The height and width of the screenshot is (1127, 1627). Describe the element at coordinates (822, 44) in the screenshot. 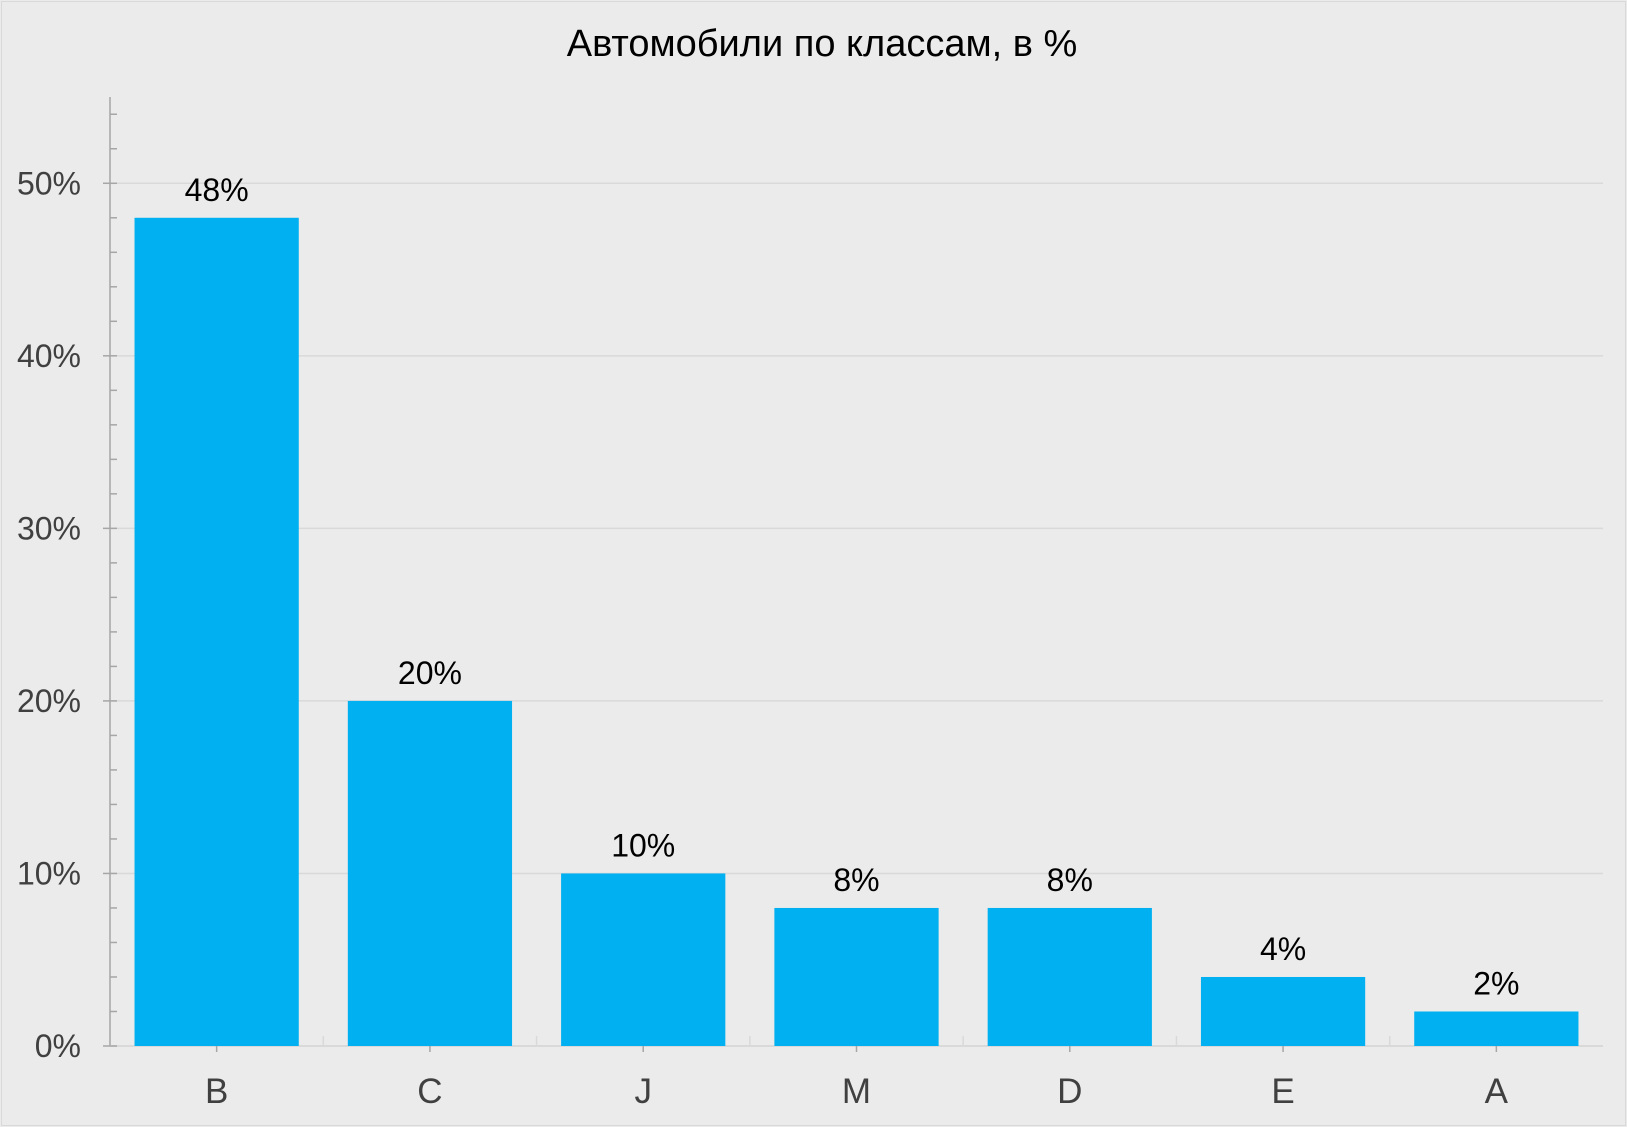

I see `chart-title: Автомобили по классам, в %` at that location.